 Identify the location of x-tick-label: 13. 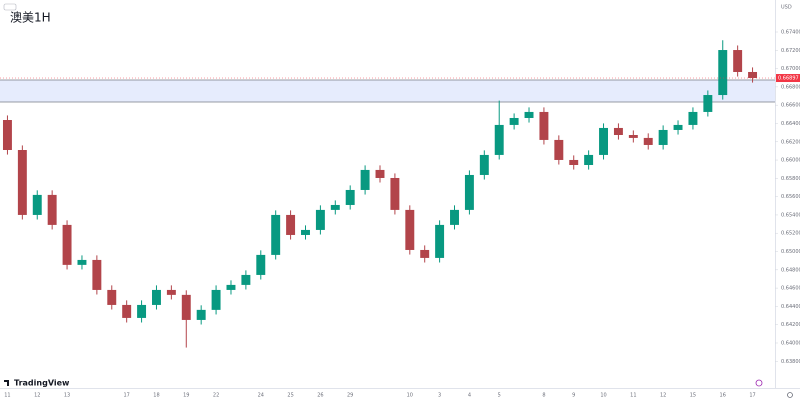
(67, 396).